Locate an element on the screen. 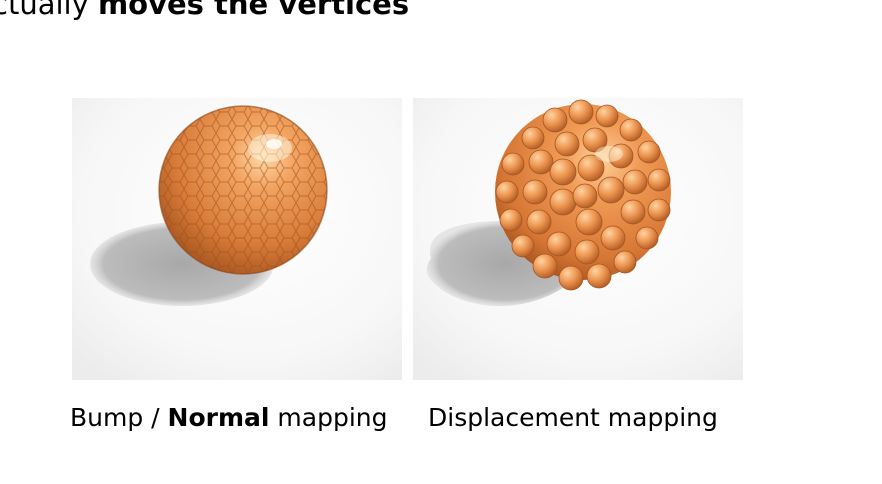  caption-suffix: mapping is located at coordinates (328, 417).